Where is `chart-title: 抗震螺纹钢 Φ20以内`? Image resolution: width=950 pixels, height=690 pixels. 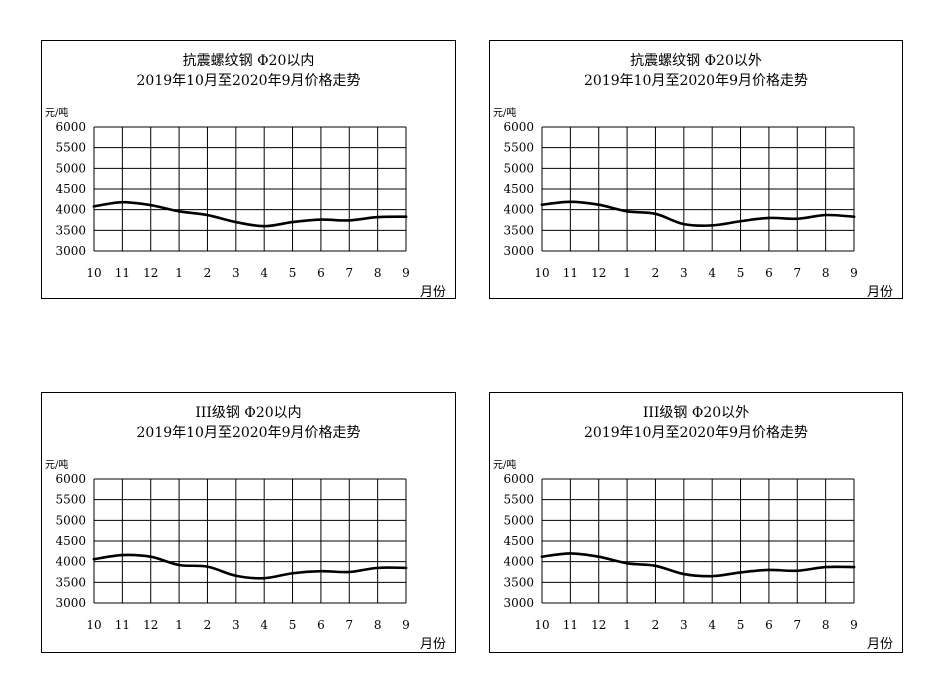 chart-title: 抗震螺纹钢 Φ20以内 is located at coordinates (248, 61).